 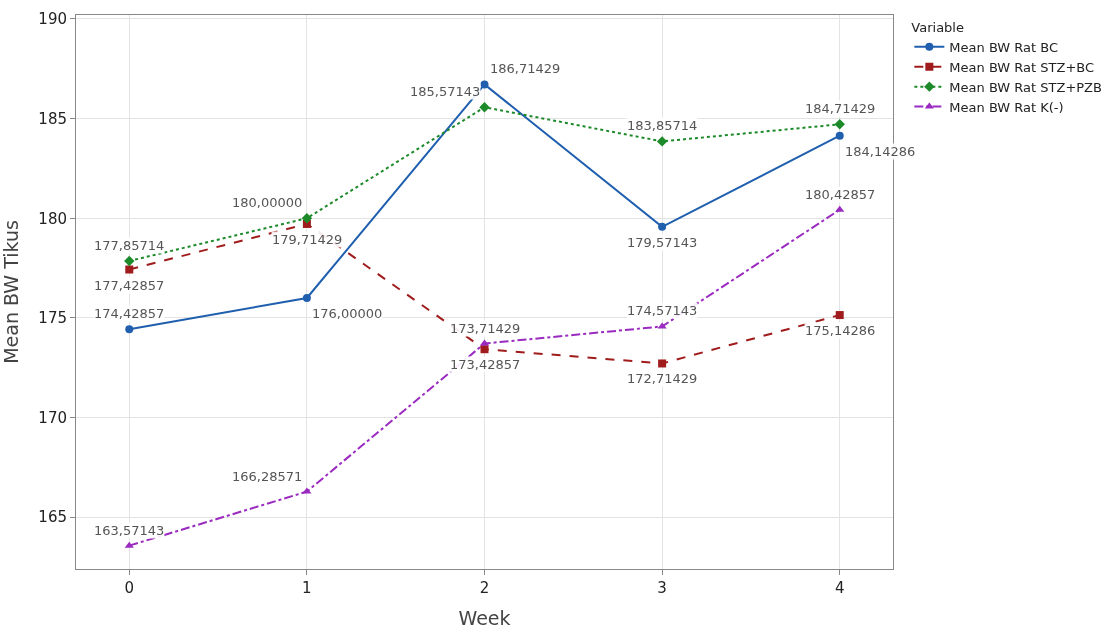 I want to click on data-label: 183,85714, so click(x=662, y=125).